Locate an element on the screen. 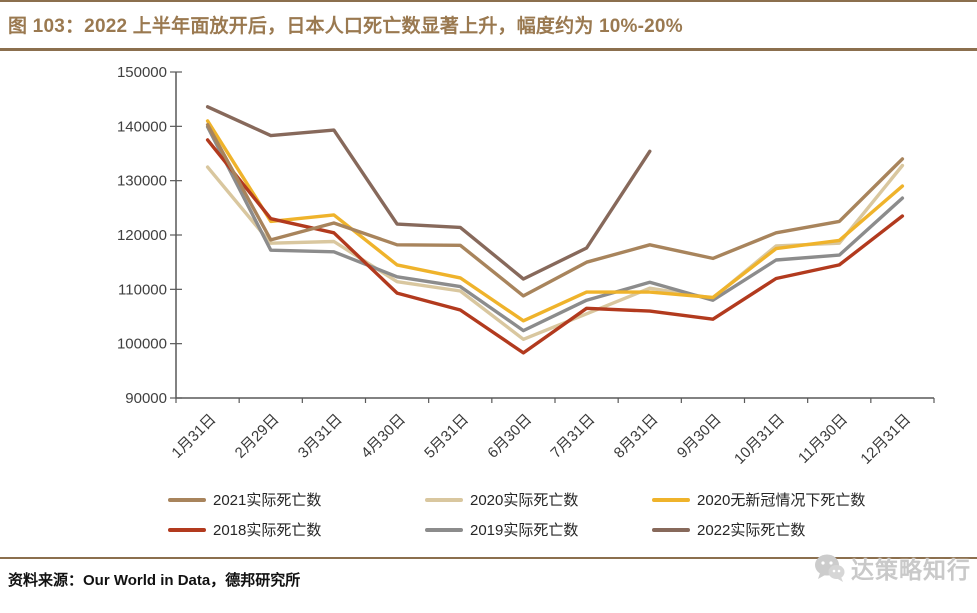  footer-divider-rule is located at coordinates (488, 558).